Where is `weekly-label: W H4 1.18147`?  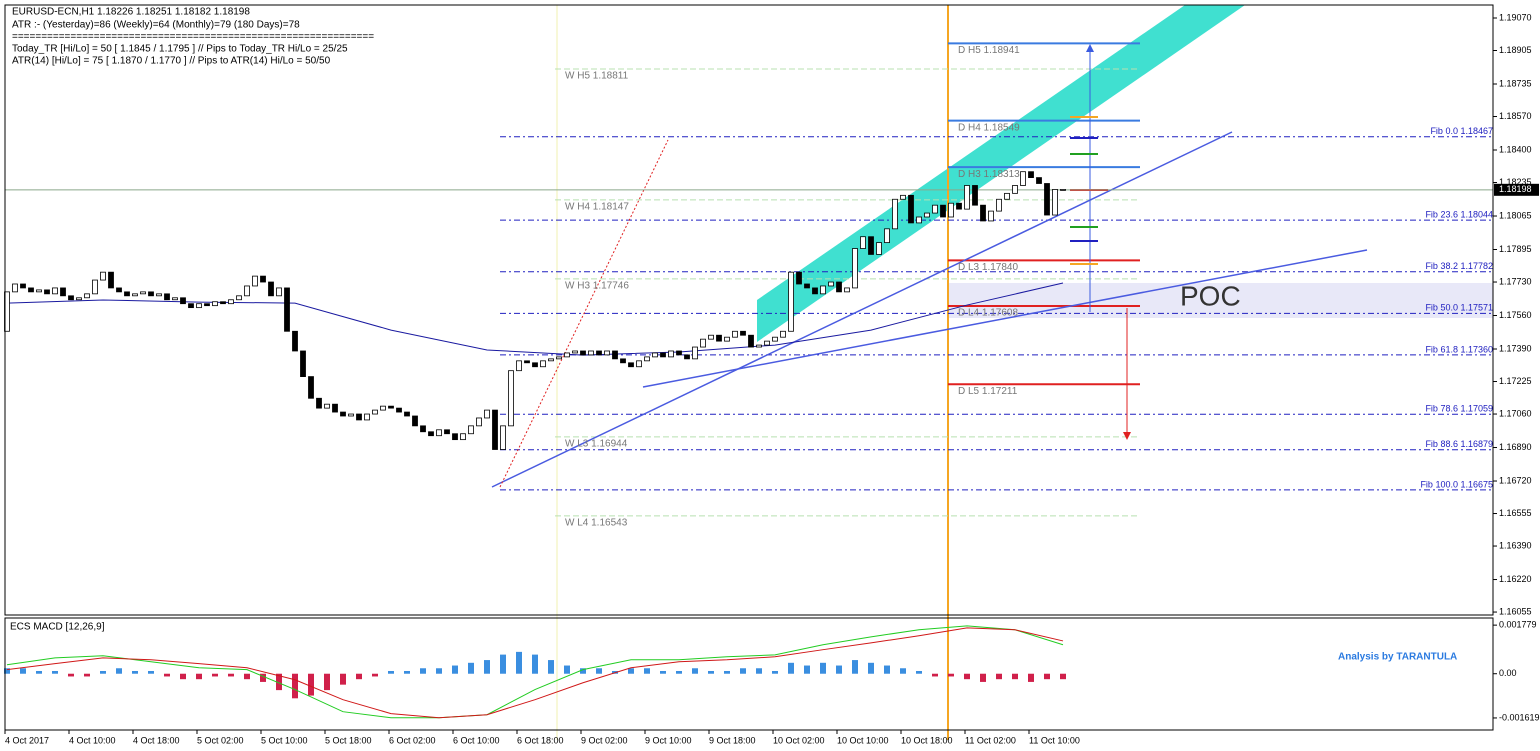
weekly-label: W H4 1.18147 is located at coordinates (597, 207).